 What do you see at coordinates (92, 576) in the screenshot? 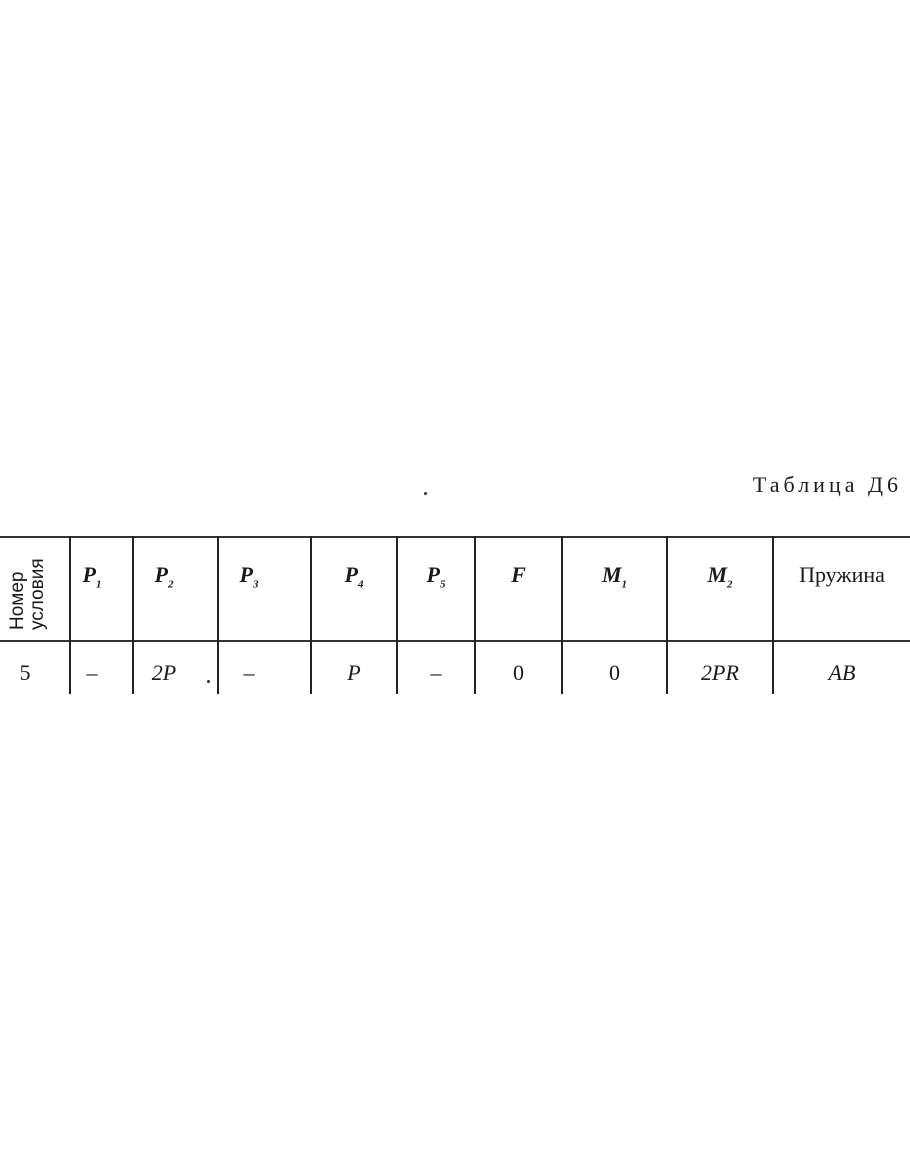
I see `header-p1: P1` at bounding box center [92, 576].